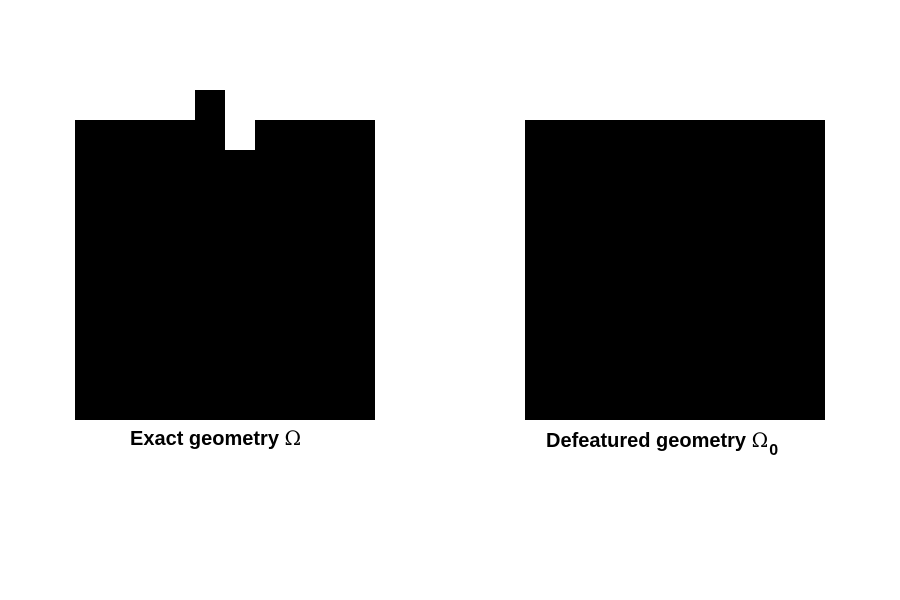  What do you see at coordinates (760, 440) in the screenshot?
I see `omega-zero-symbol: Ω` at bounding box center [760, 440].